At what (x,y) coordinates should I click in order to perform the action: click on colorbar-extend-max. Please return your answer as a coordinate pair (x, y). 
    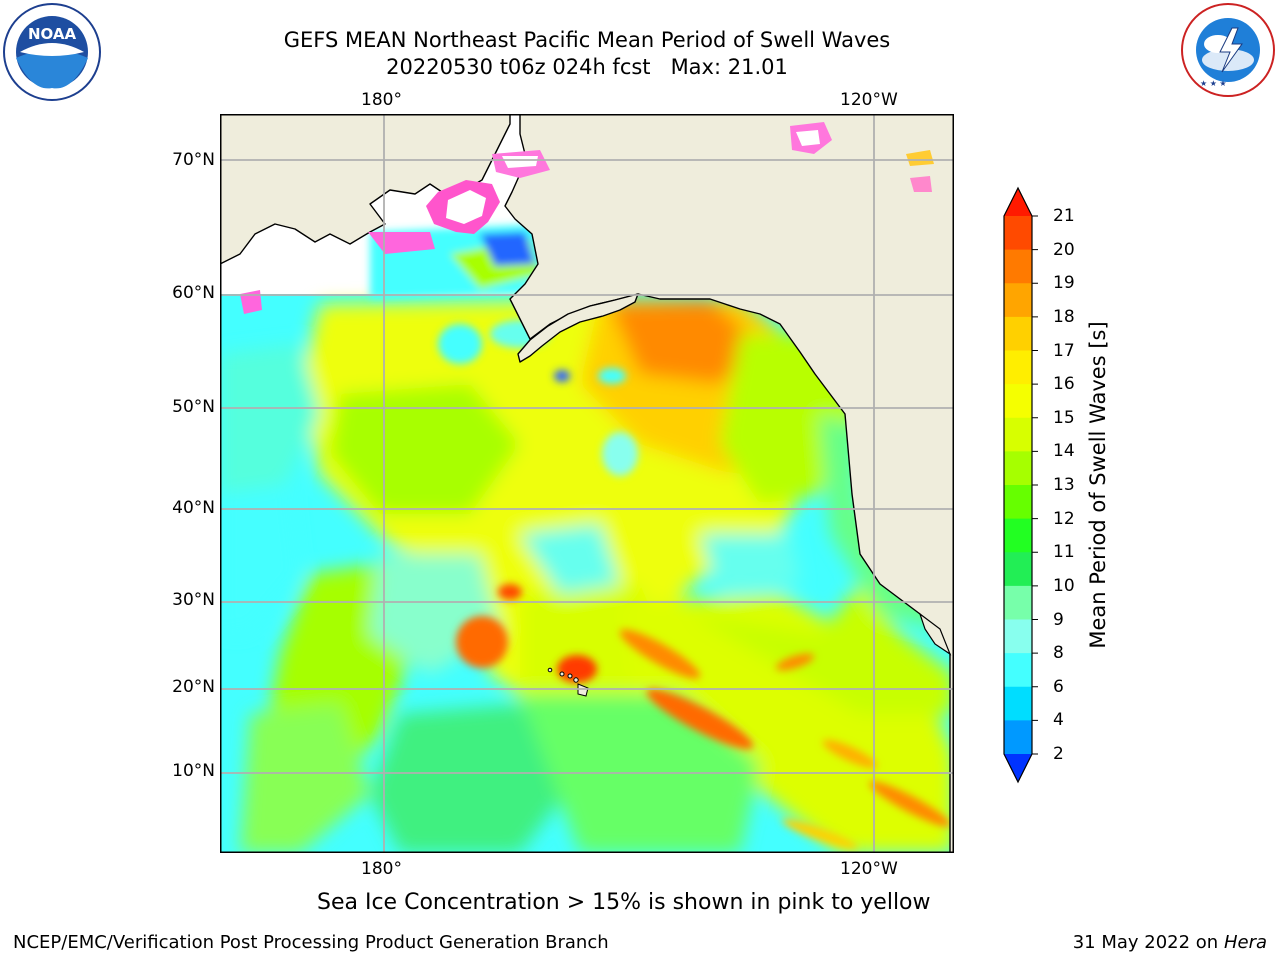
    Looking at the image, I should click on (1018, 202).